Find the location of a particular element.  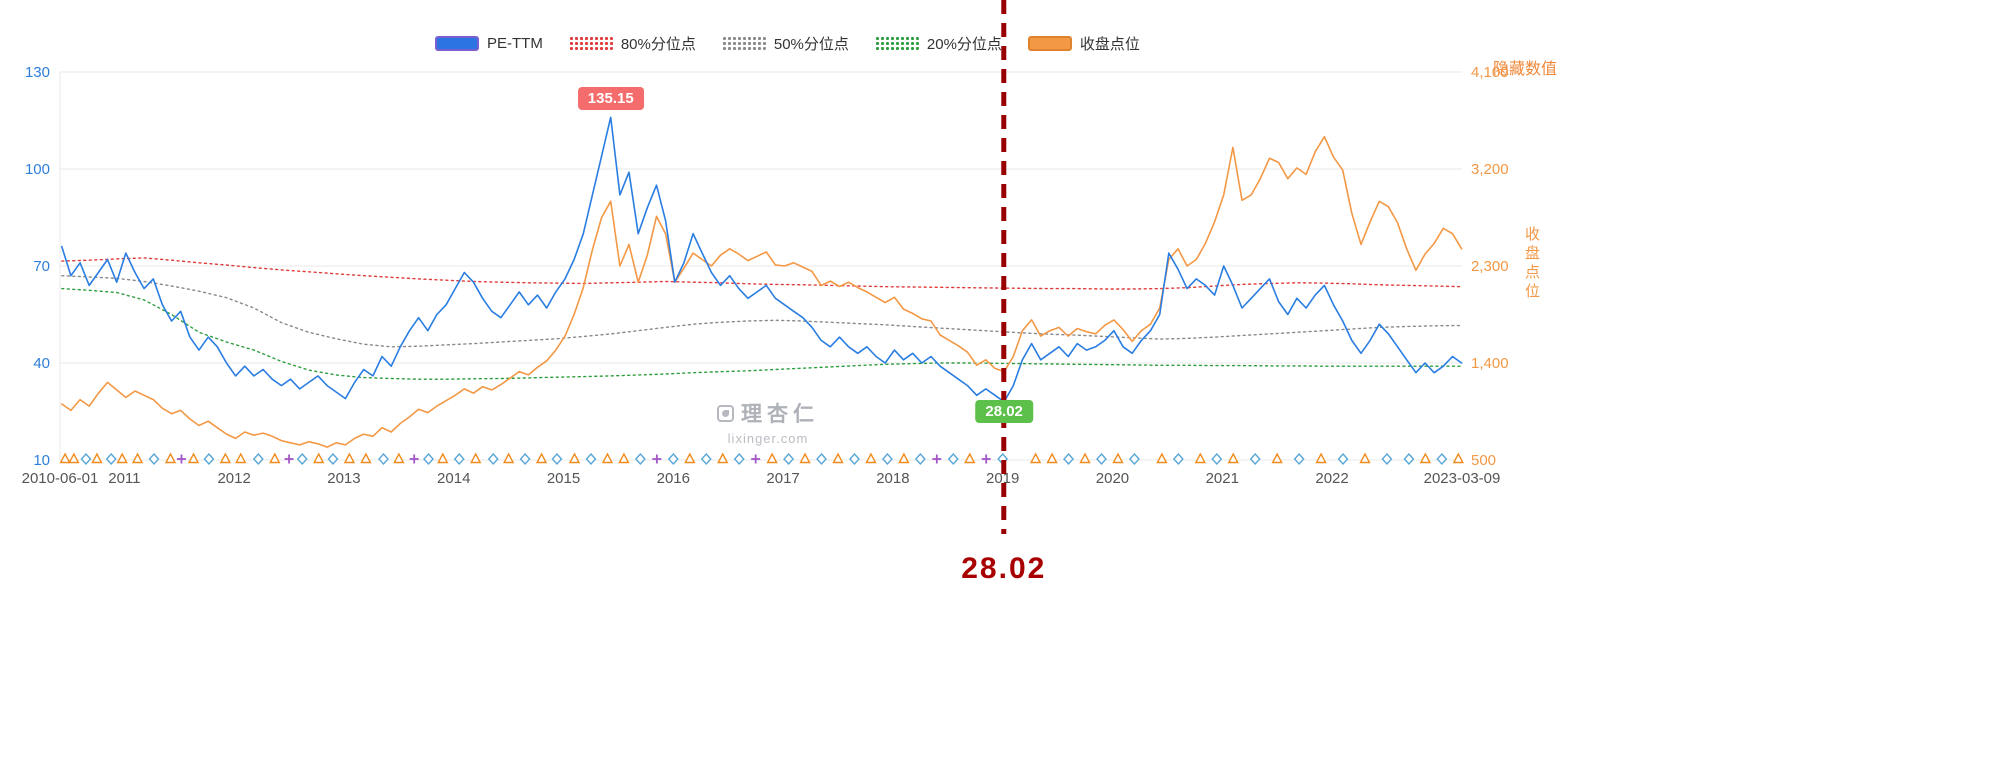

legend-label-pct-80: 80%分位点 is located at coordinates (658, 44).